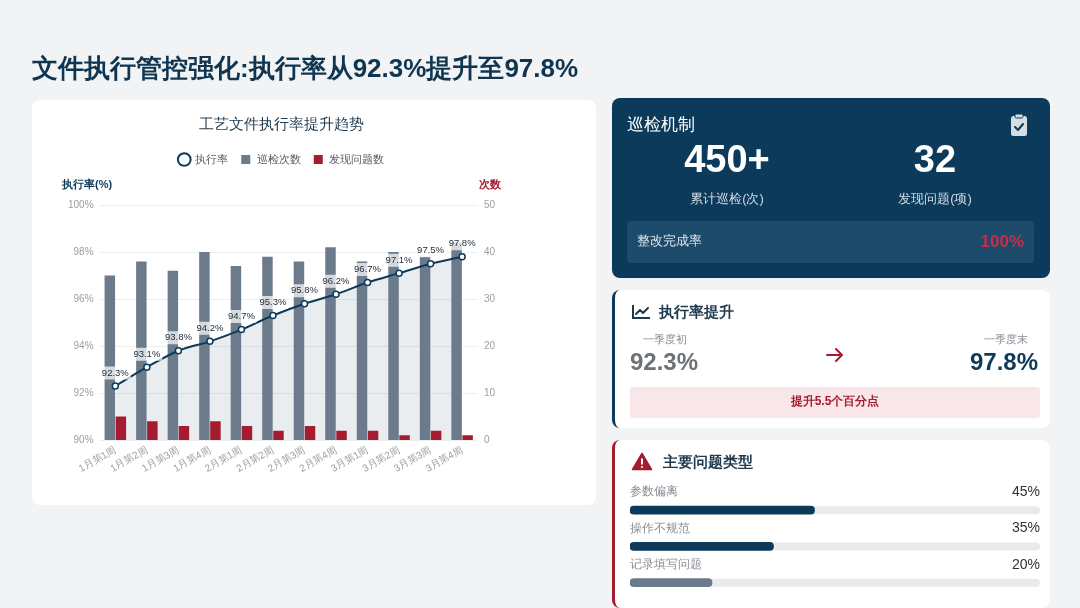  I want to click on y2-tick-label: 10, so click(489, 392).